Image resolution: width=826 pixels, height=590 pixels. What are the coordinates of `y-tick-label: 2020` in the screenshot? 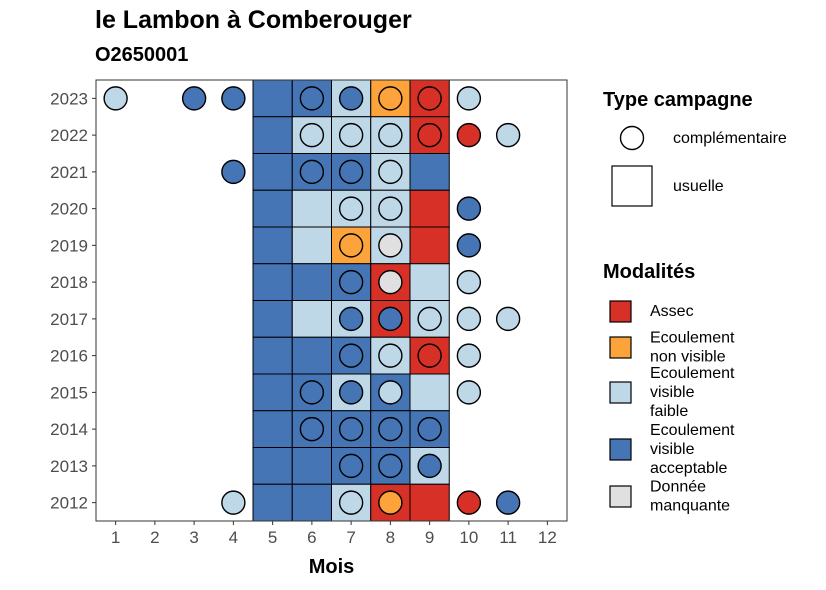 It's located at (69, 209).